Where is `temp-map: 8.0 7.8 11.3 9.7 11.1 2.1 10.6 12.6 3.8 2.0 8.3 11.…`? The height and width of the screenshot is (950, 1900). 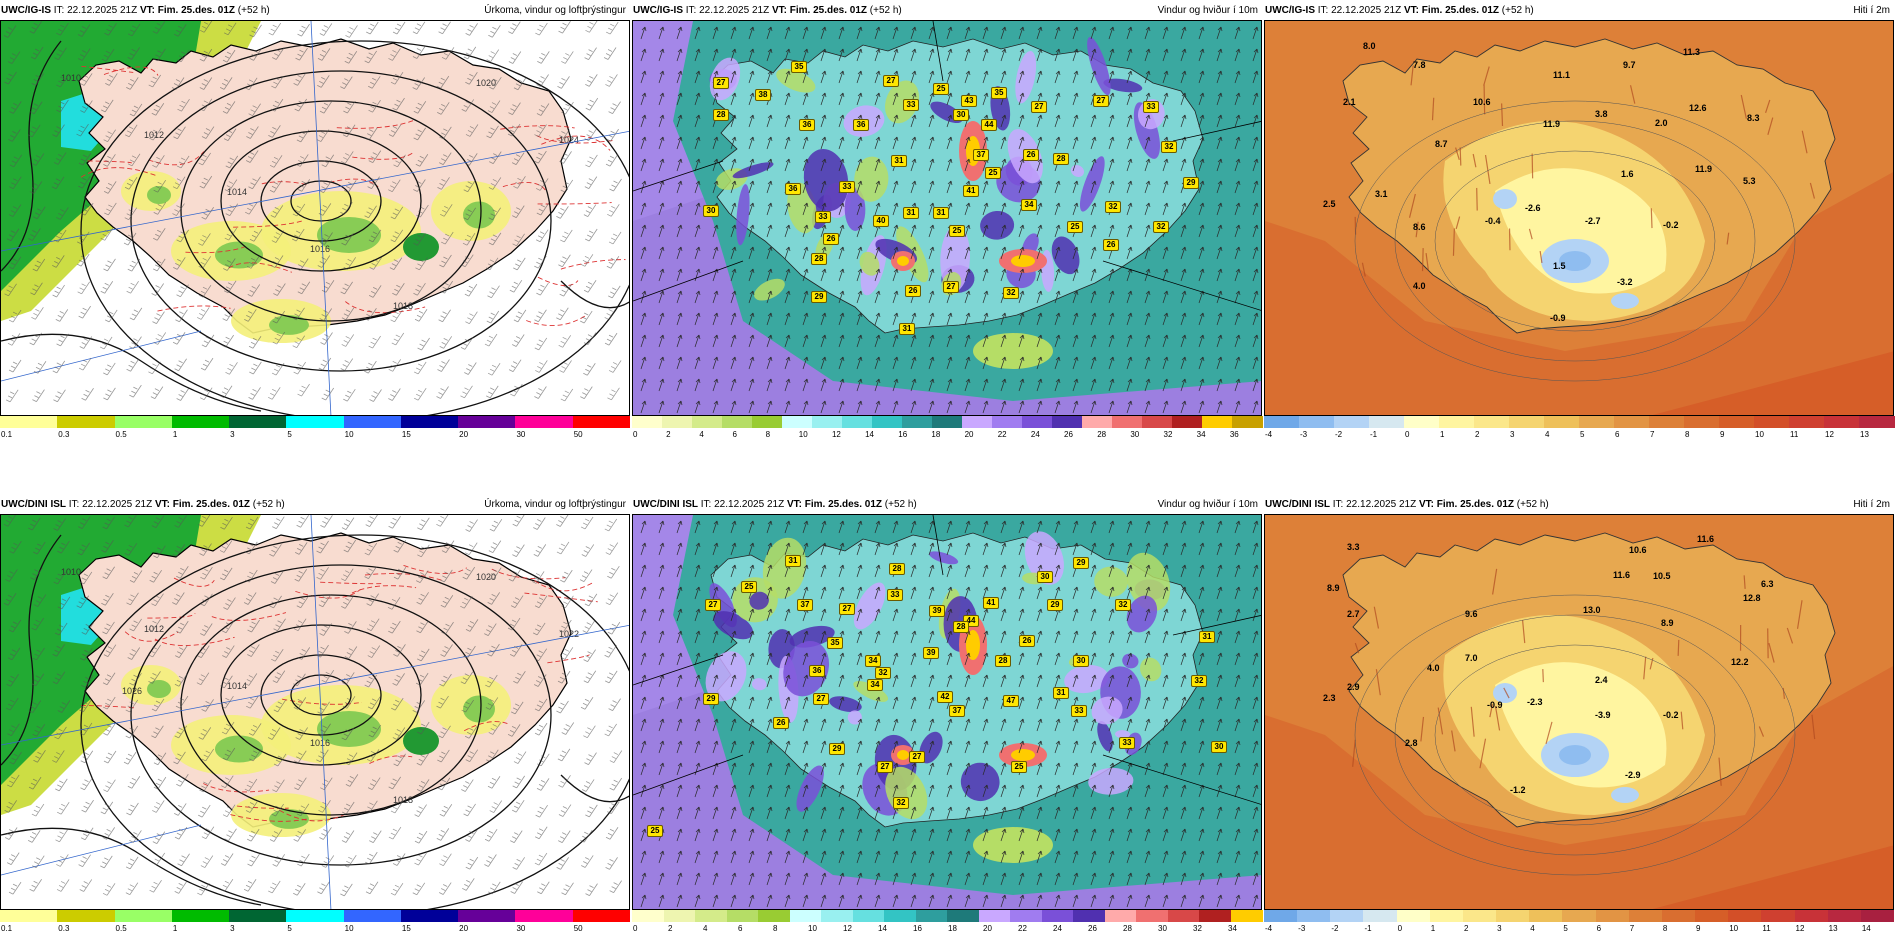 temp-map: 8.0 7.8 11.3 9.7 11.1 2.1 10.6 12.6 3.8 2.0 8.3 11.… is located at coordinates (1579, 218).